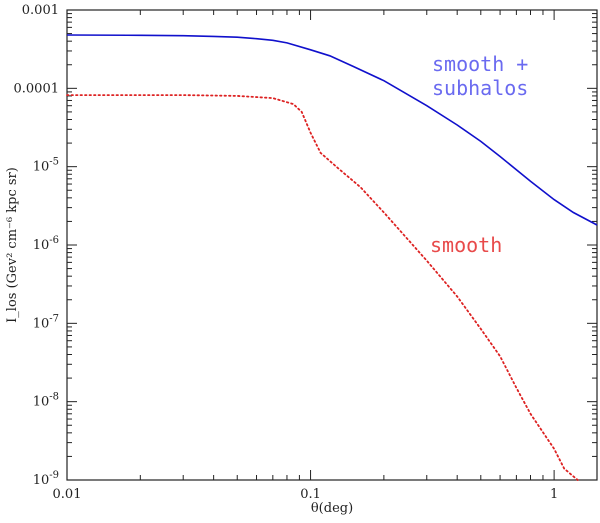  What do you see at coordinates (40, 10) in the screenshot?
I see `y-tick-label: 0.001` at bounding box center [40, 10].